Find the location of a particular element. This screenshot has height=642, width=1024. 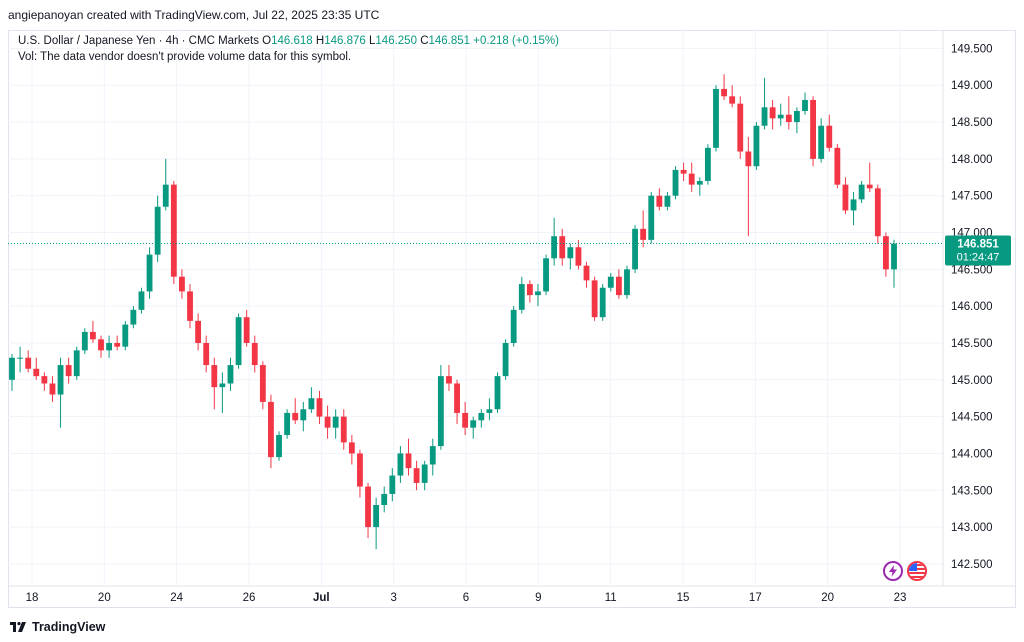

y-tick-label: 142.500 is located at coordinates (972, 565).